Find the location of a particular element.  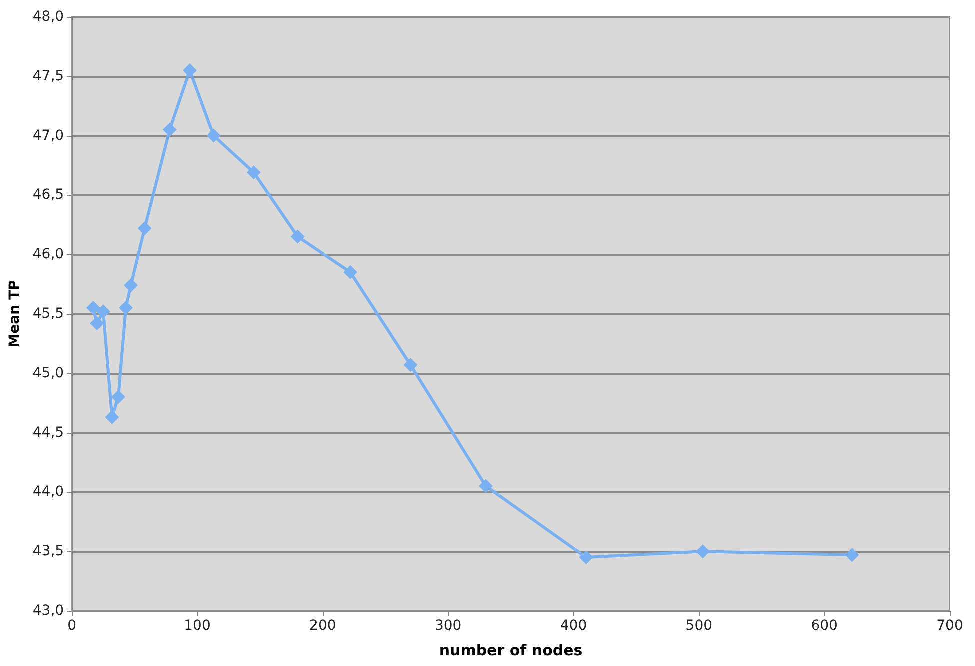

y-tick-label: 45,5 is located at coordinates (48, 314).